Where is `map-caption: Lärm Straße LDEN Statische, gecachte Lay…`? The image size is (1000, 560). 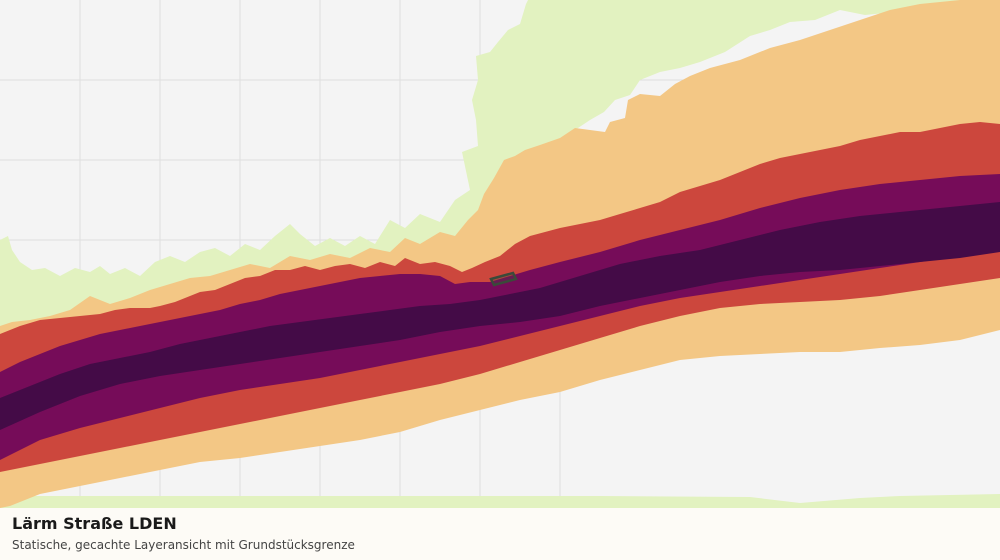
map-caption: Lärm Straße LDEN Statische, gecachte Lay… is located at coordinates (500, 534).